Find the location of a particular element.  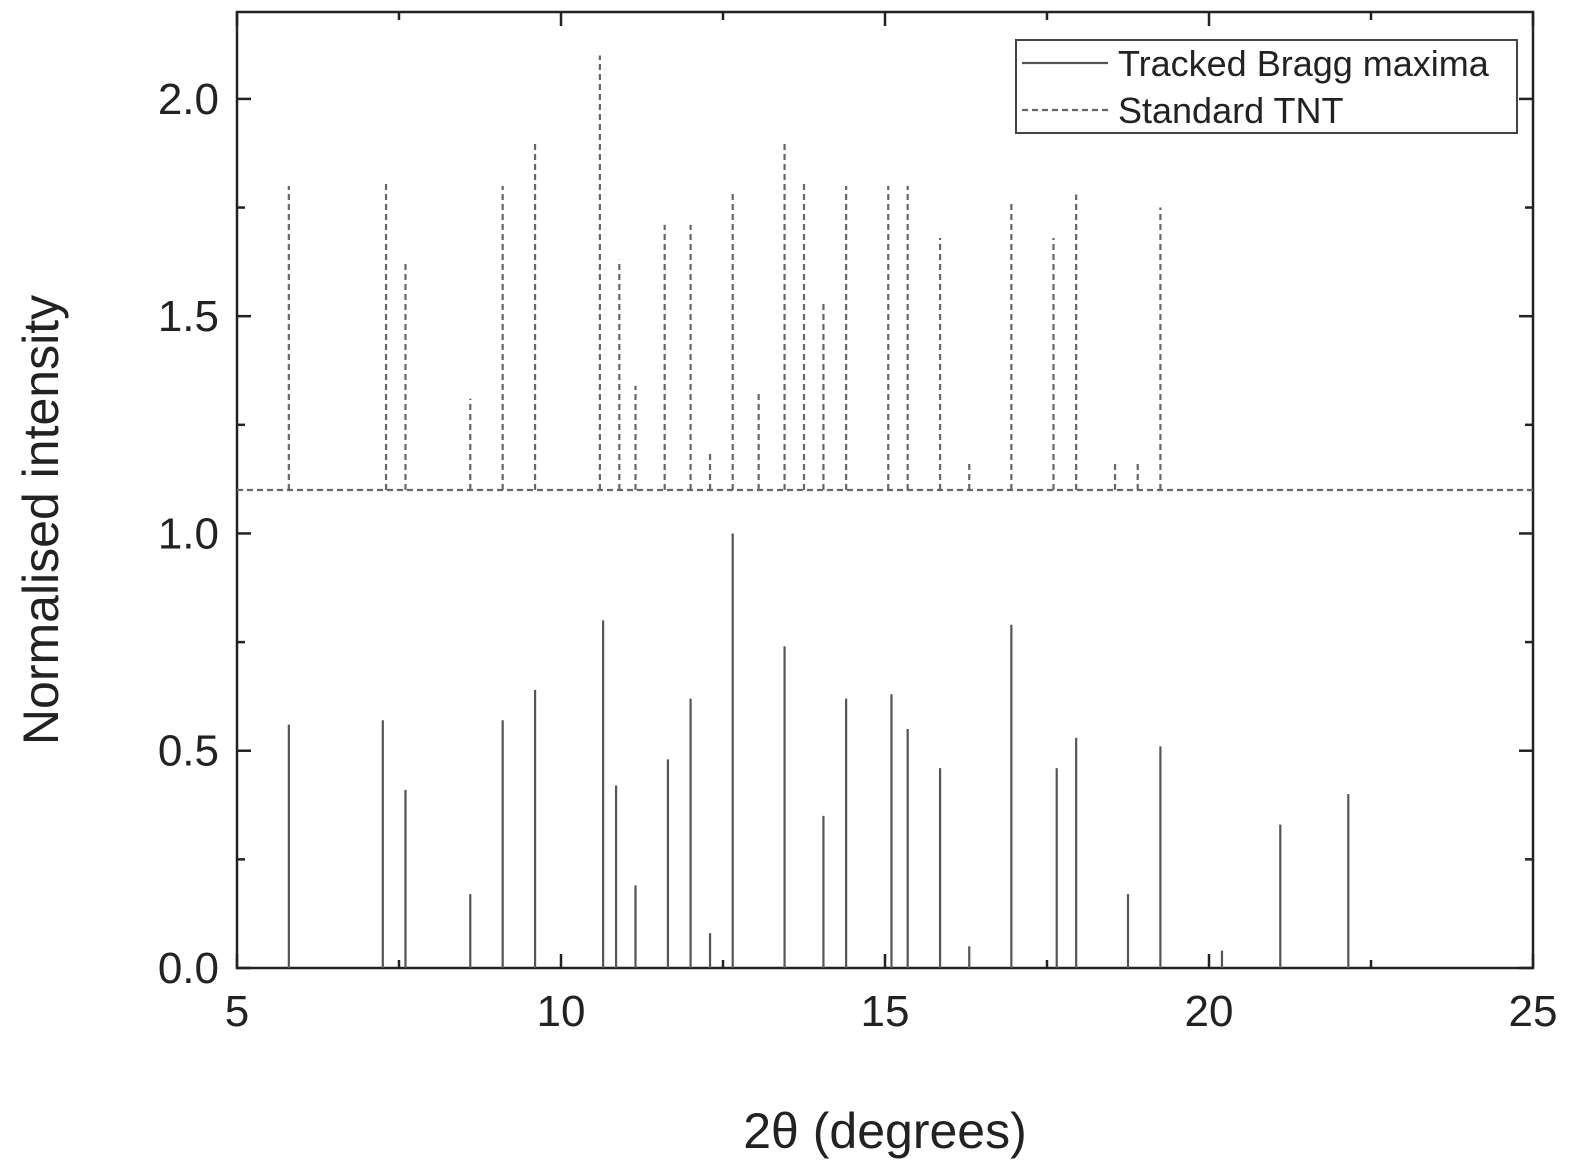

legend-box is located at coordinates (1266, 86).